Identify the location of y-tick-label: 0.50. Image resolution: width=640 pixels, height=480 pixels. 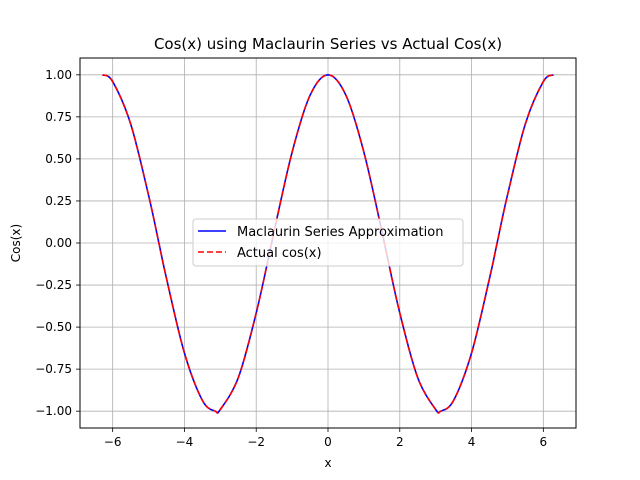
(58, 159).